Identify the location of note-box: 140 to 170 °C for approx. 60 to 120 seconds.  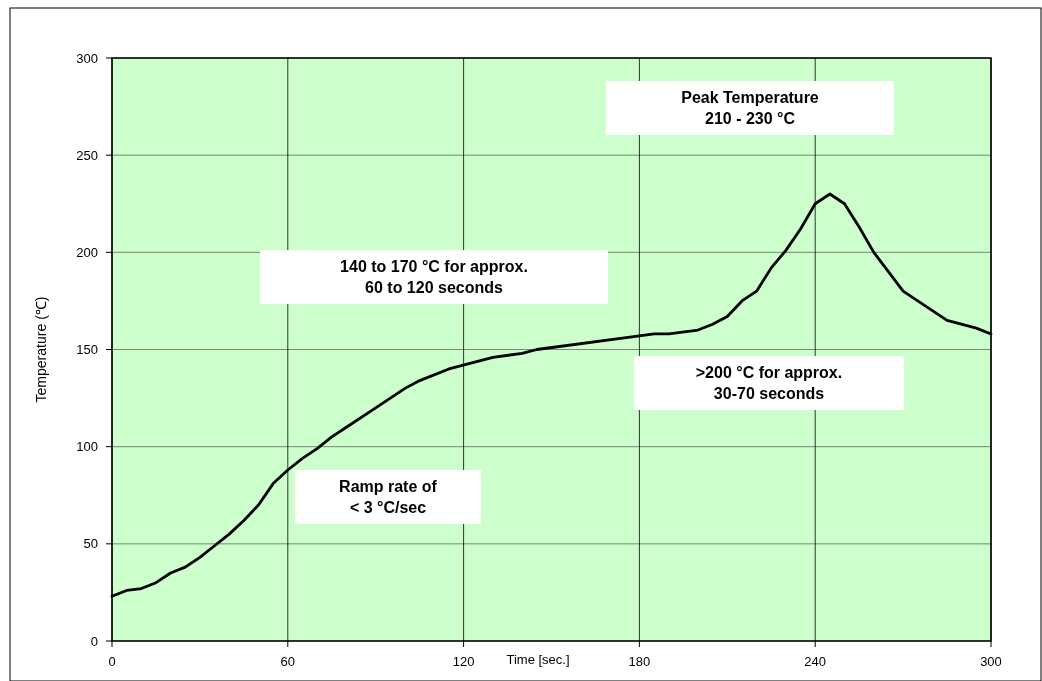
(434, 277).